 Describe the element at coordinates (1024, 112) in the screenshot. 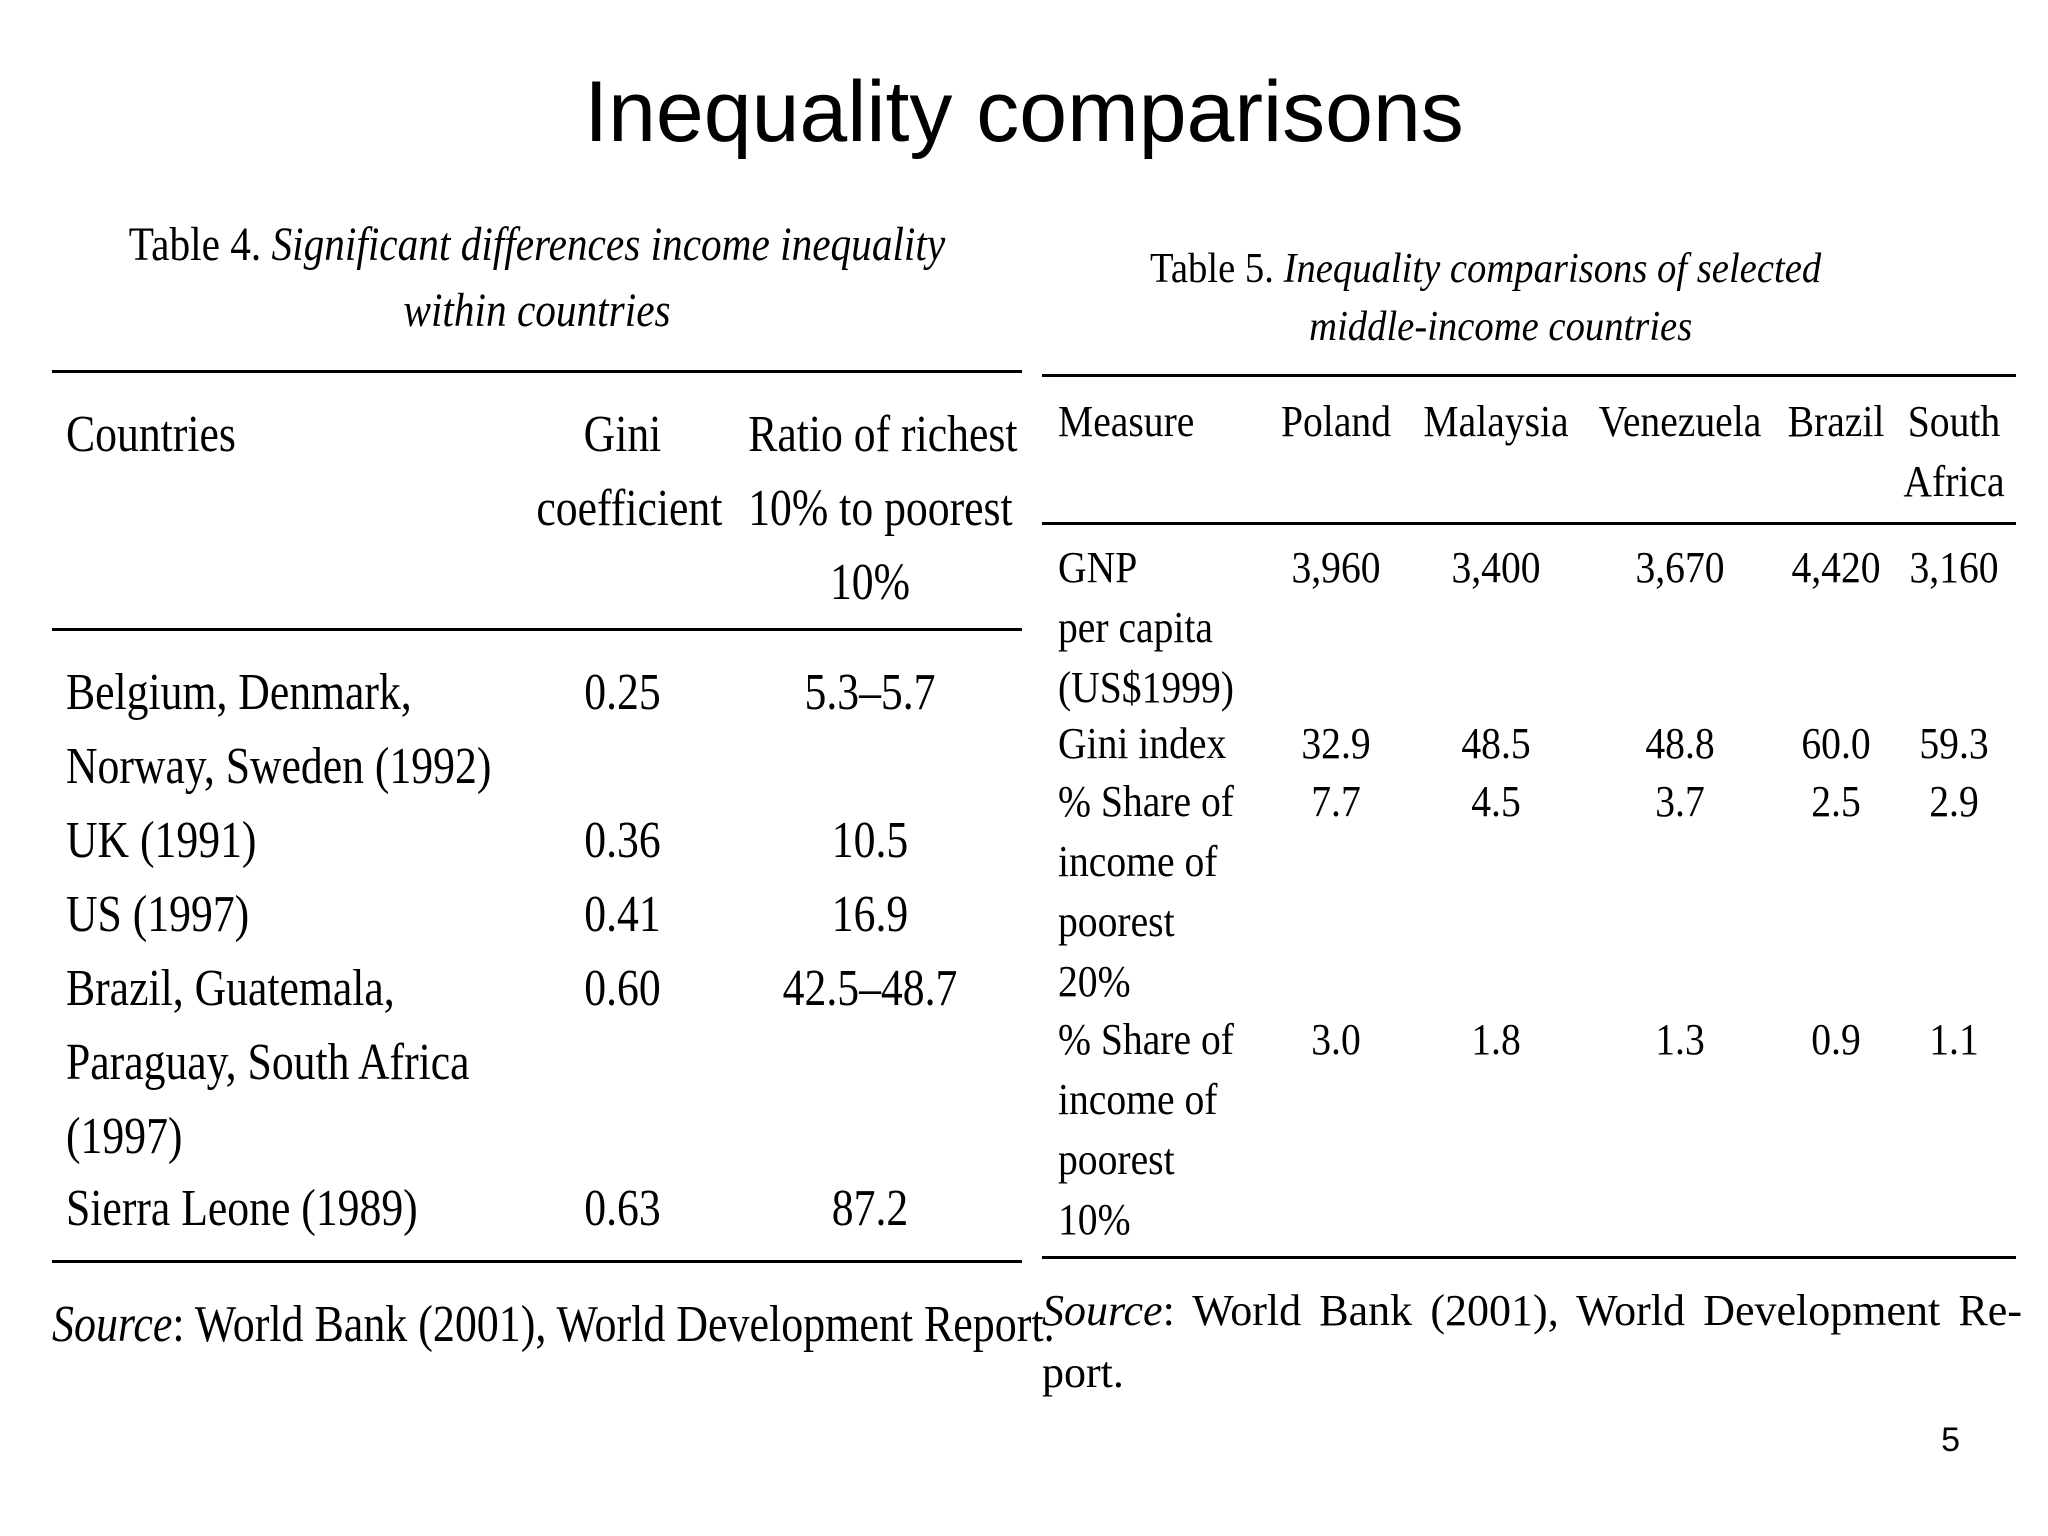

I see `slide-title: Inequality comparisons` at that location.